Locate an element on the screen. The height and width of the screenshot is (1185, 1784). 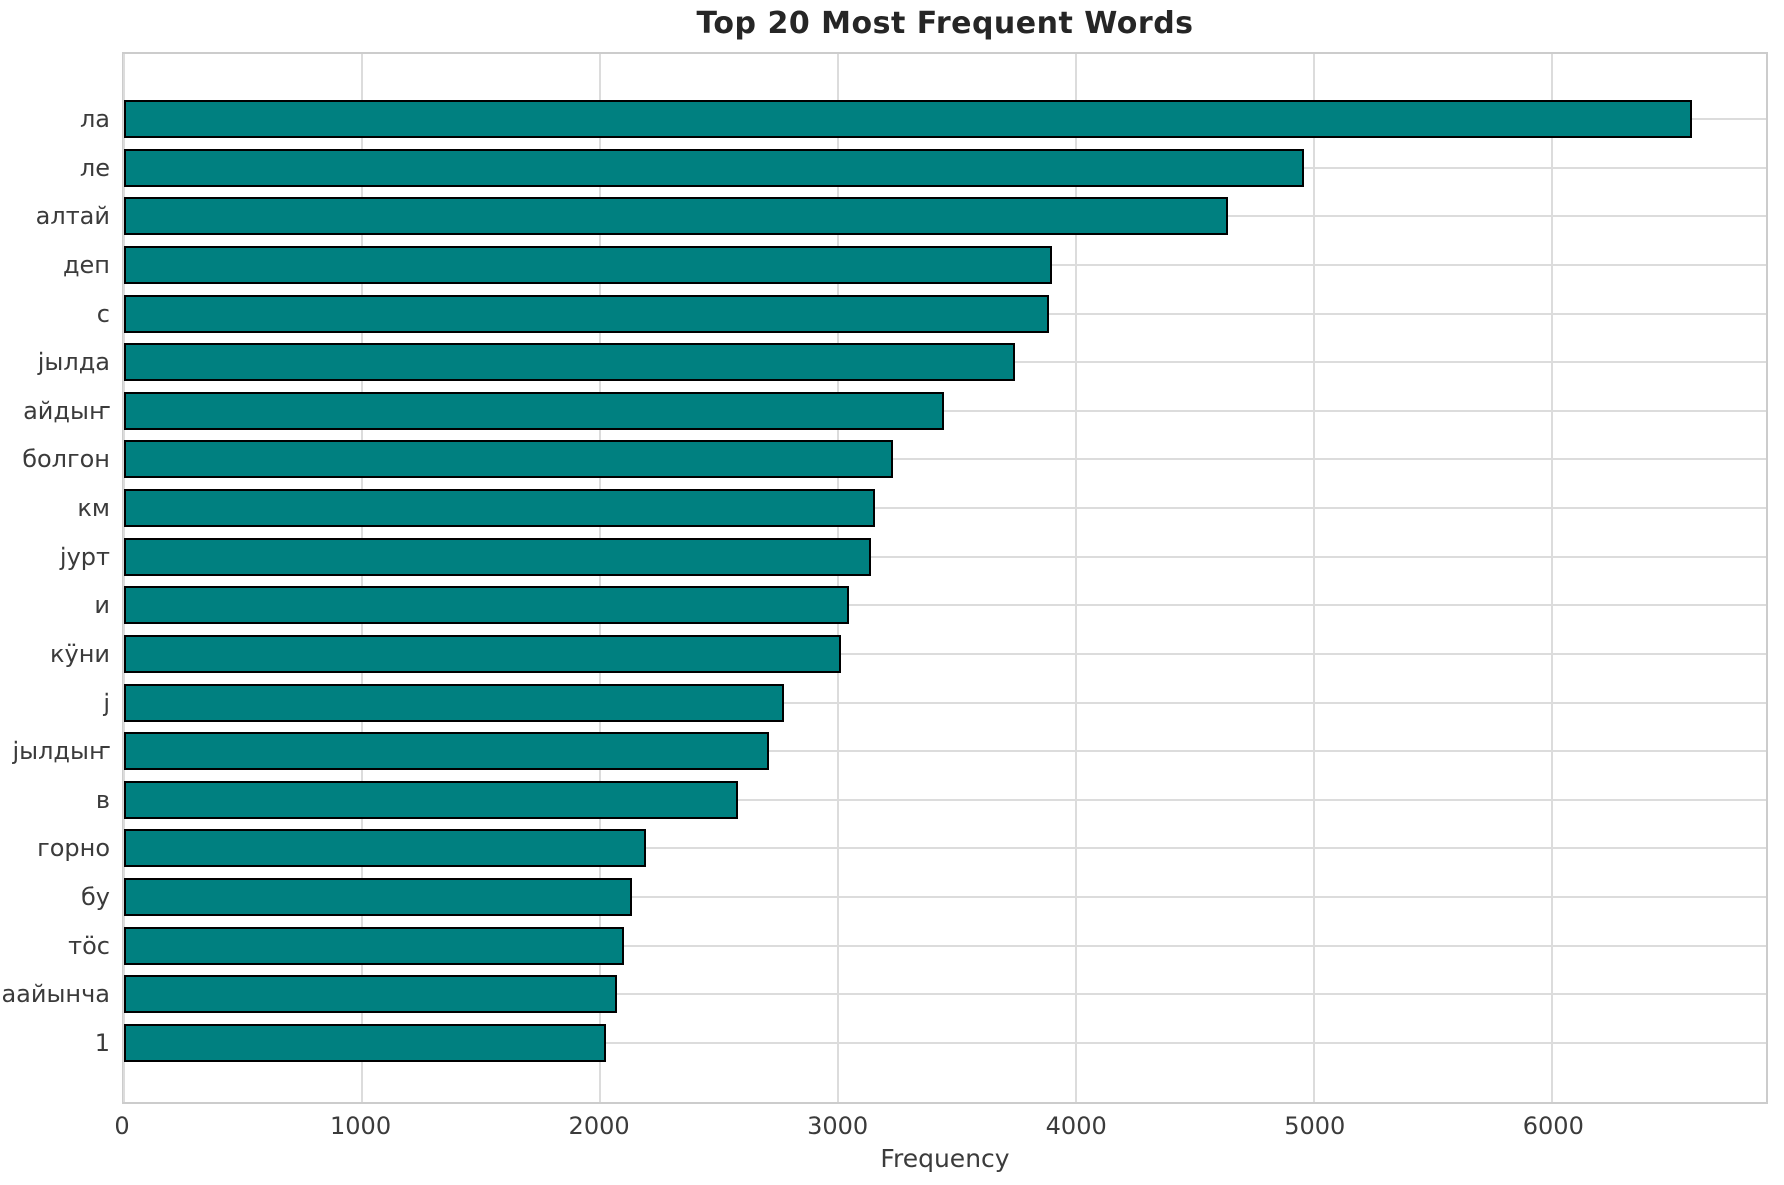
x-tick-label: 4000 is located at coordinates (1076, 1126).